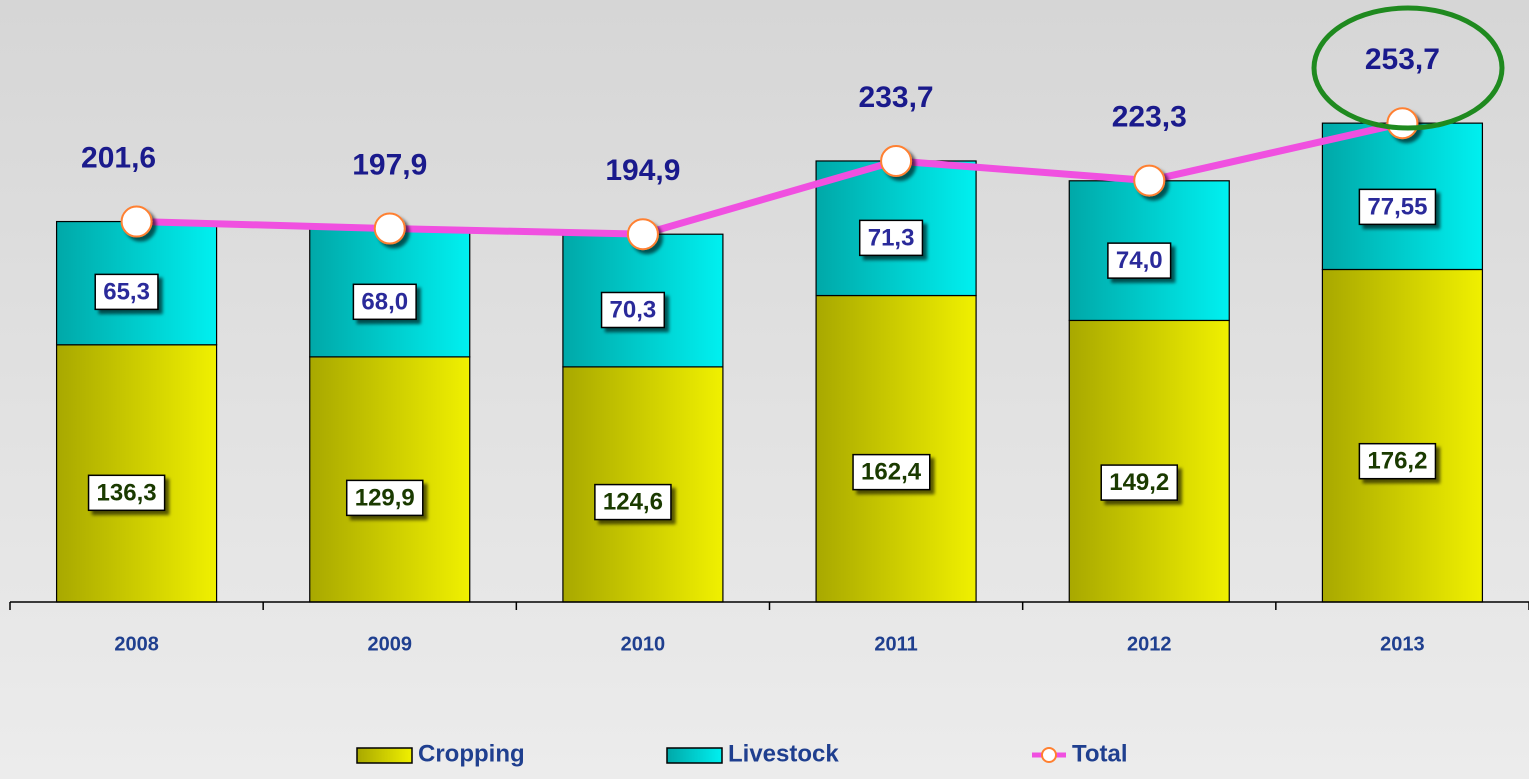  I want to click on x-tick-label: 2011, so click(895, 644).